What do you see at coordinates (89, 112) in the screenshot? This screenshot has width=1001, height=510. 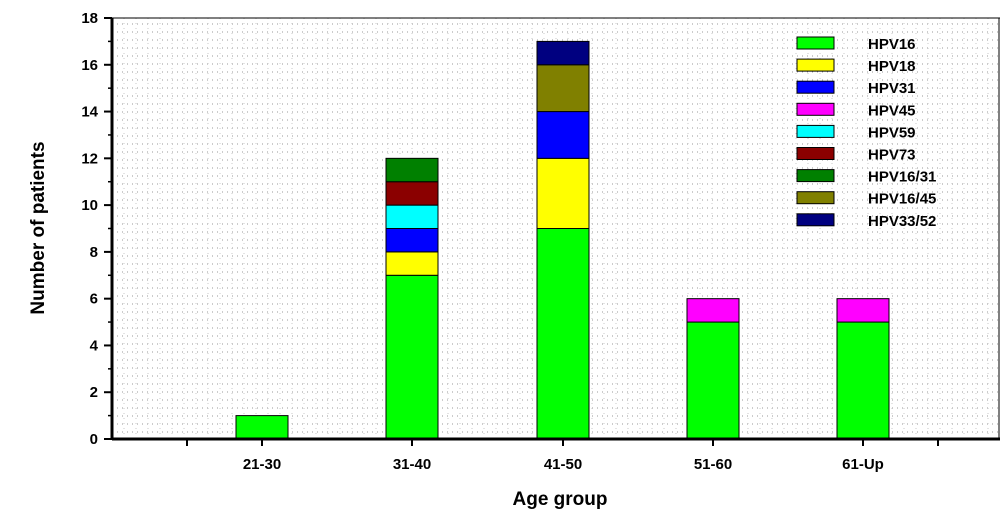 I see `y-tick-label: 14` at bounding box center [89, 112].